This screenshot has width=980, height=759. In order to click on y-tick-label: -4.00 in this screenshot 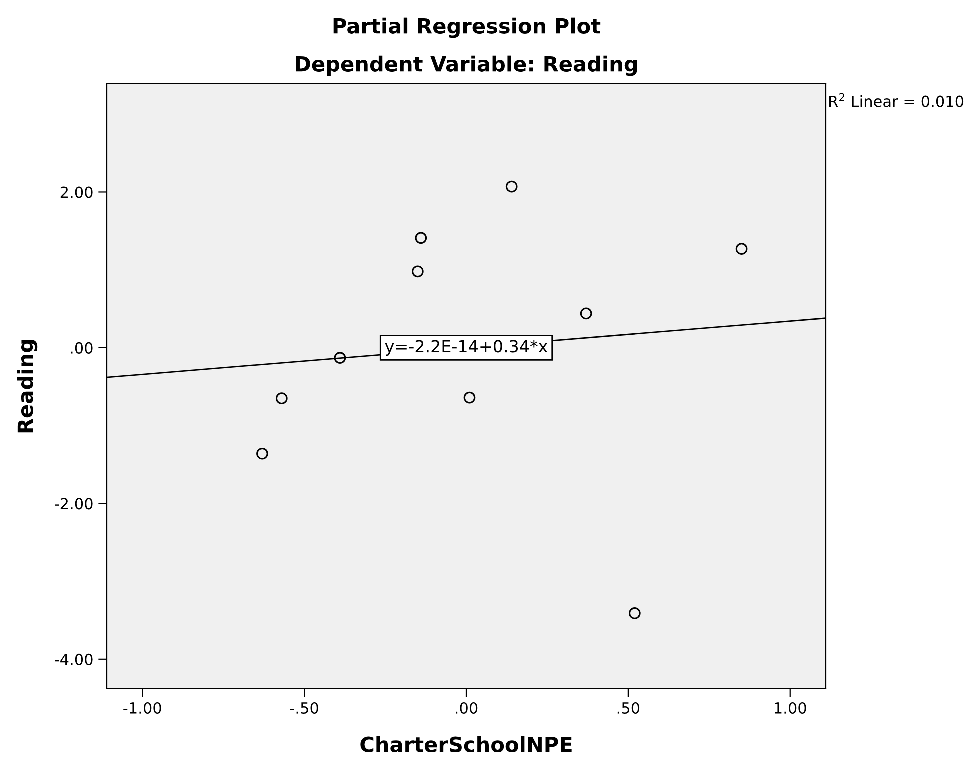, I will do `click(74, 660)`.